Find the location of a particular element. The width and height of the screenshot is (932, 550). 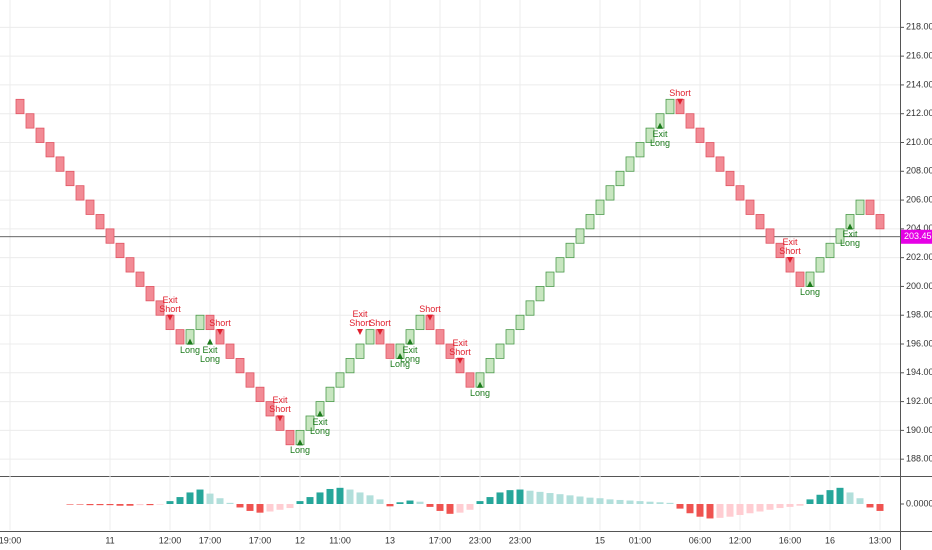

y-tick-label: 0.0000 is located at coordinates (919, 503).